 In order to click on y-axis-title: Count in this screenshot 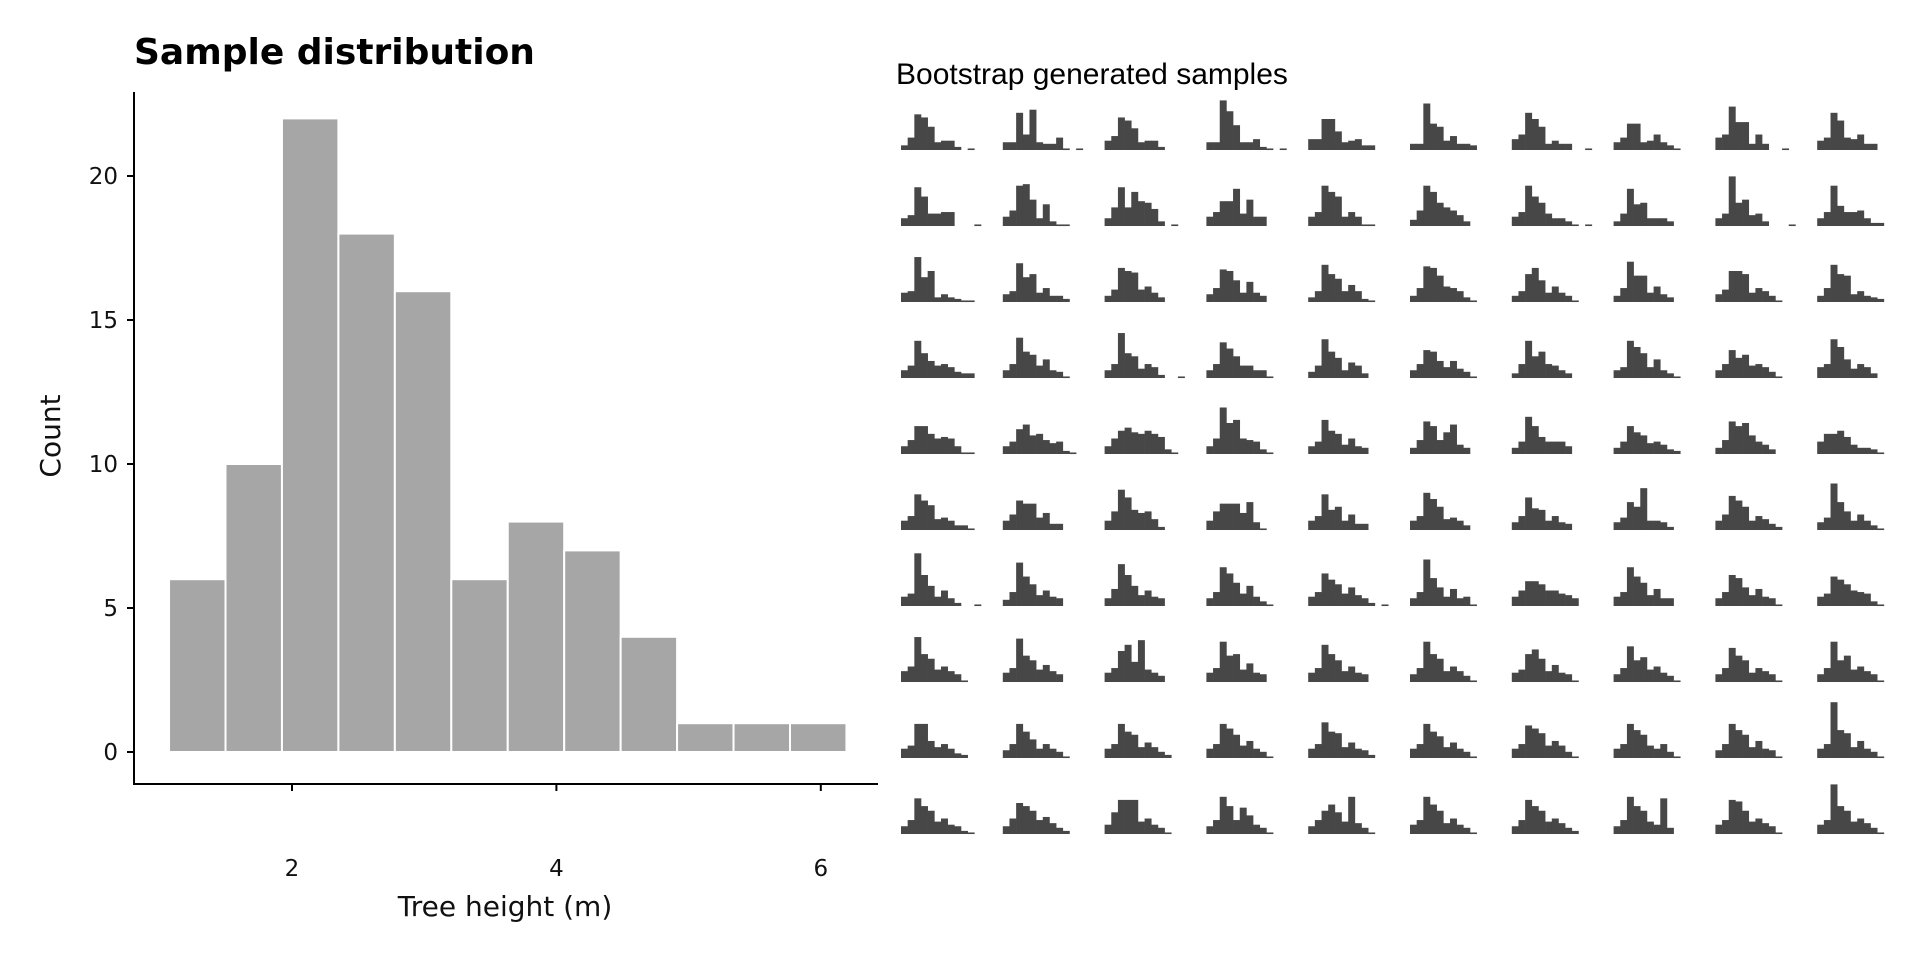, I will do `click(50, 435)`.